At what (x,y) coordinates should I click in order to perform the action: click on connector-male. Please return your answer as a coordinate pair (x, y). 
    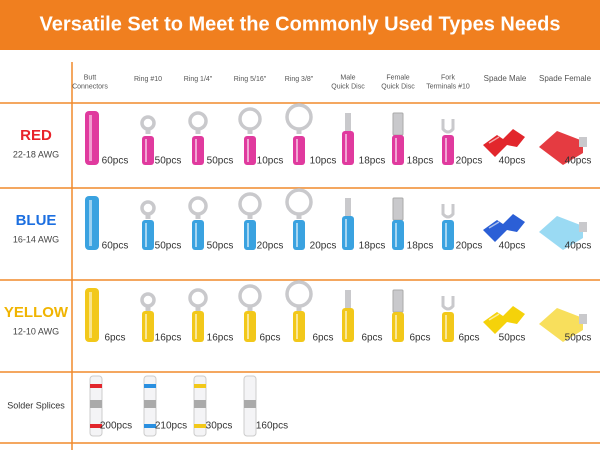
    Looking at the image, I should click on (348, 316).